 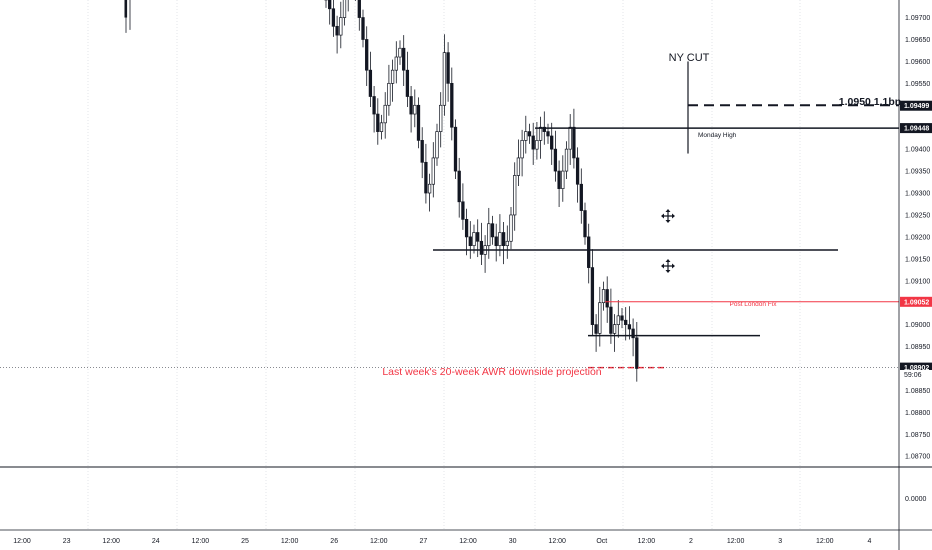 What do you see at coordinates (917, 413) in the screenshot?
I see `price-tick-label: 1.08800` at bounding box center [917, 413].